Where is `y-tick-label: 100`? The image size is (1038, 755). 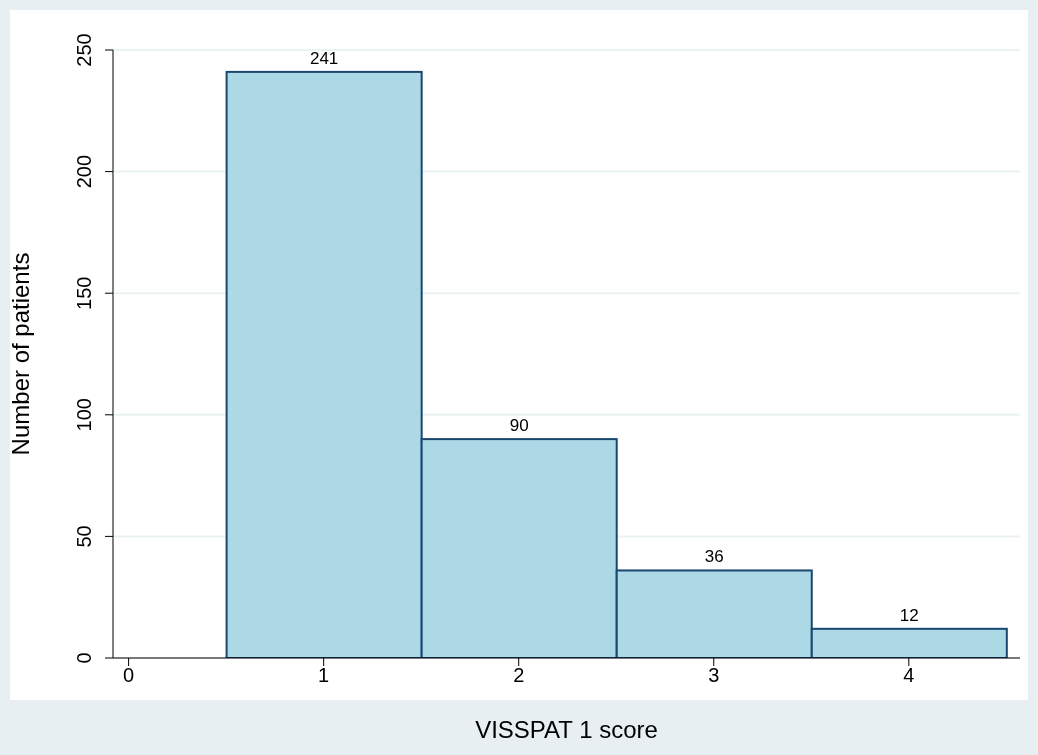 y-tick-label: 100 is located at coordinates (84, 415).